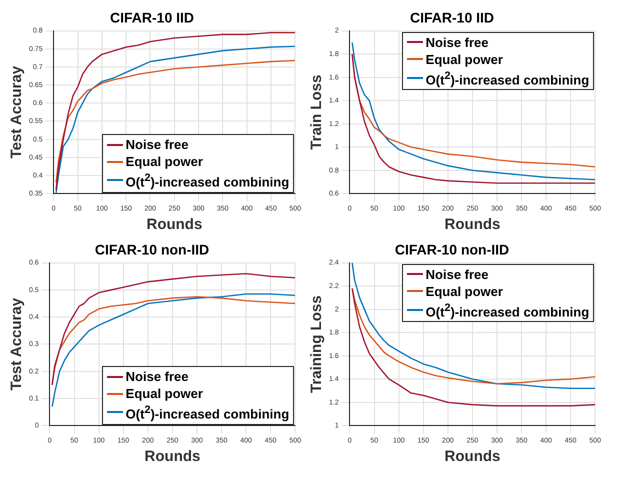 This screenshot has width=621, height=491. What do you see at coordinates (317, 112) in the screenshot?
I see `y-axis-title: Train Loss` at bounding box center [317, 112].